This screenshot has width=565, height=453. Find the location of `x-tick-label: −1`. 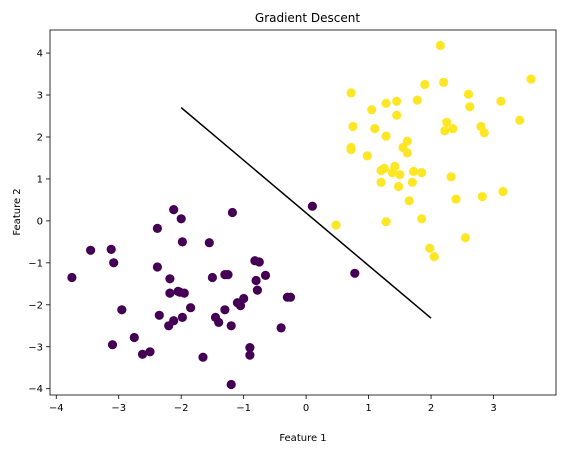

x-tick-label: −1 is located at coordinates (243, 408).